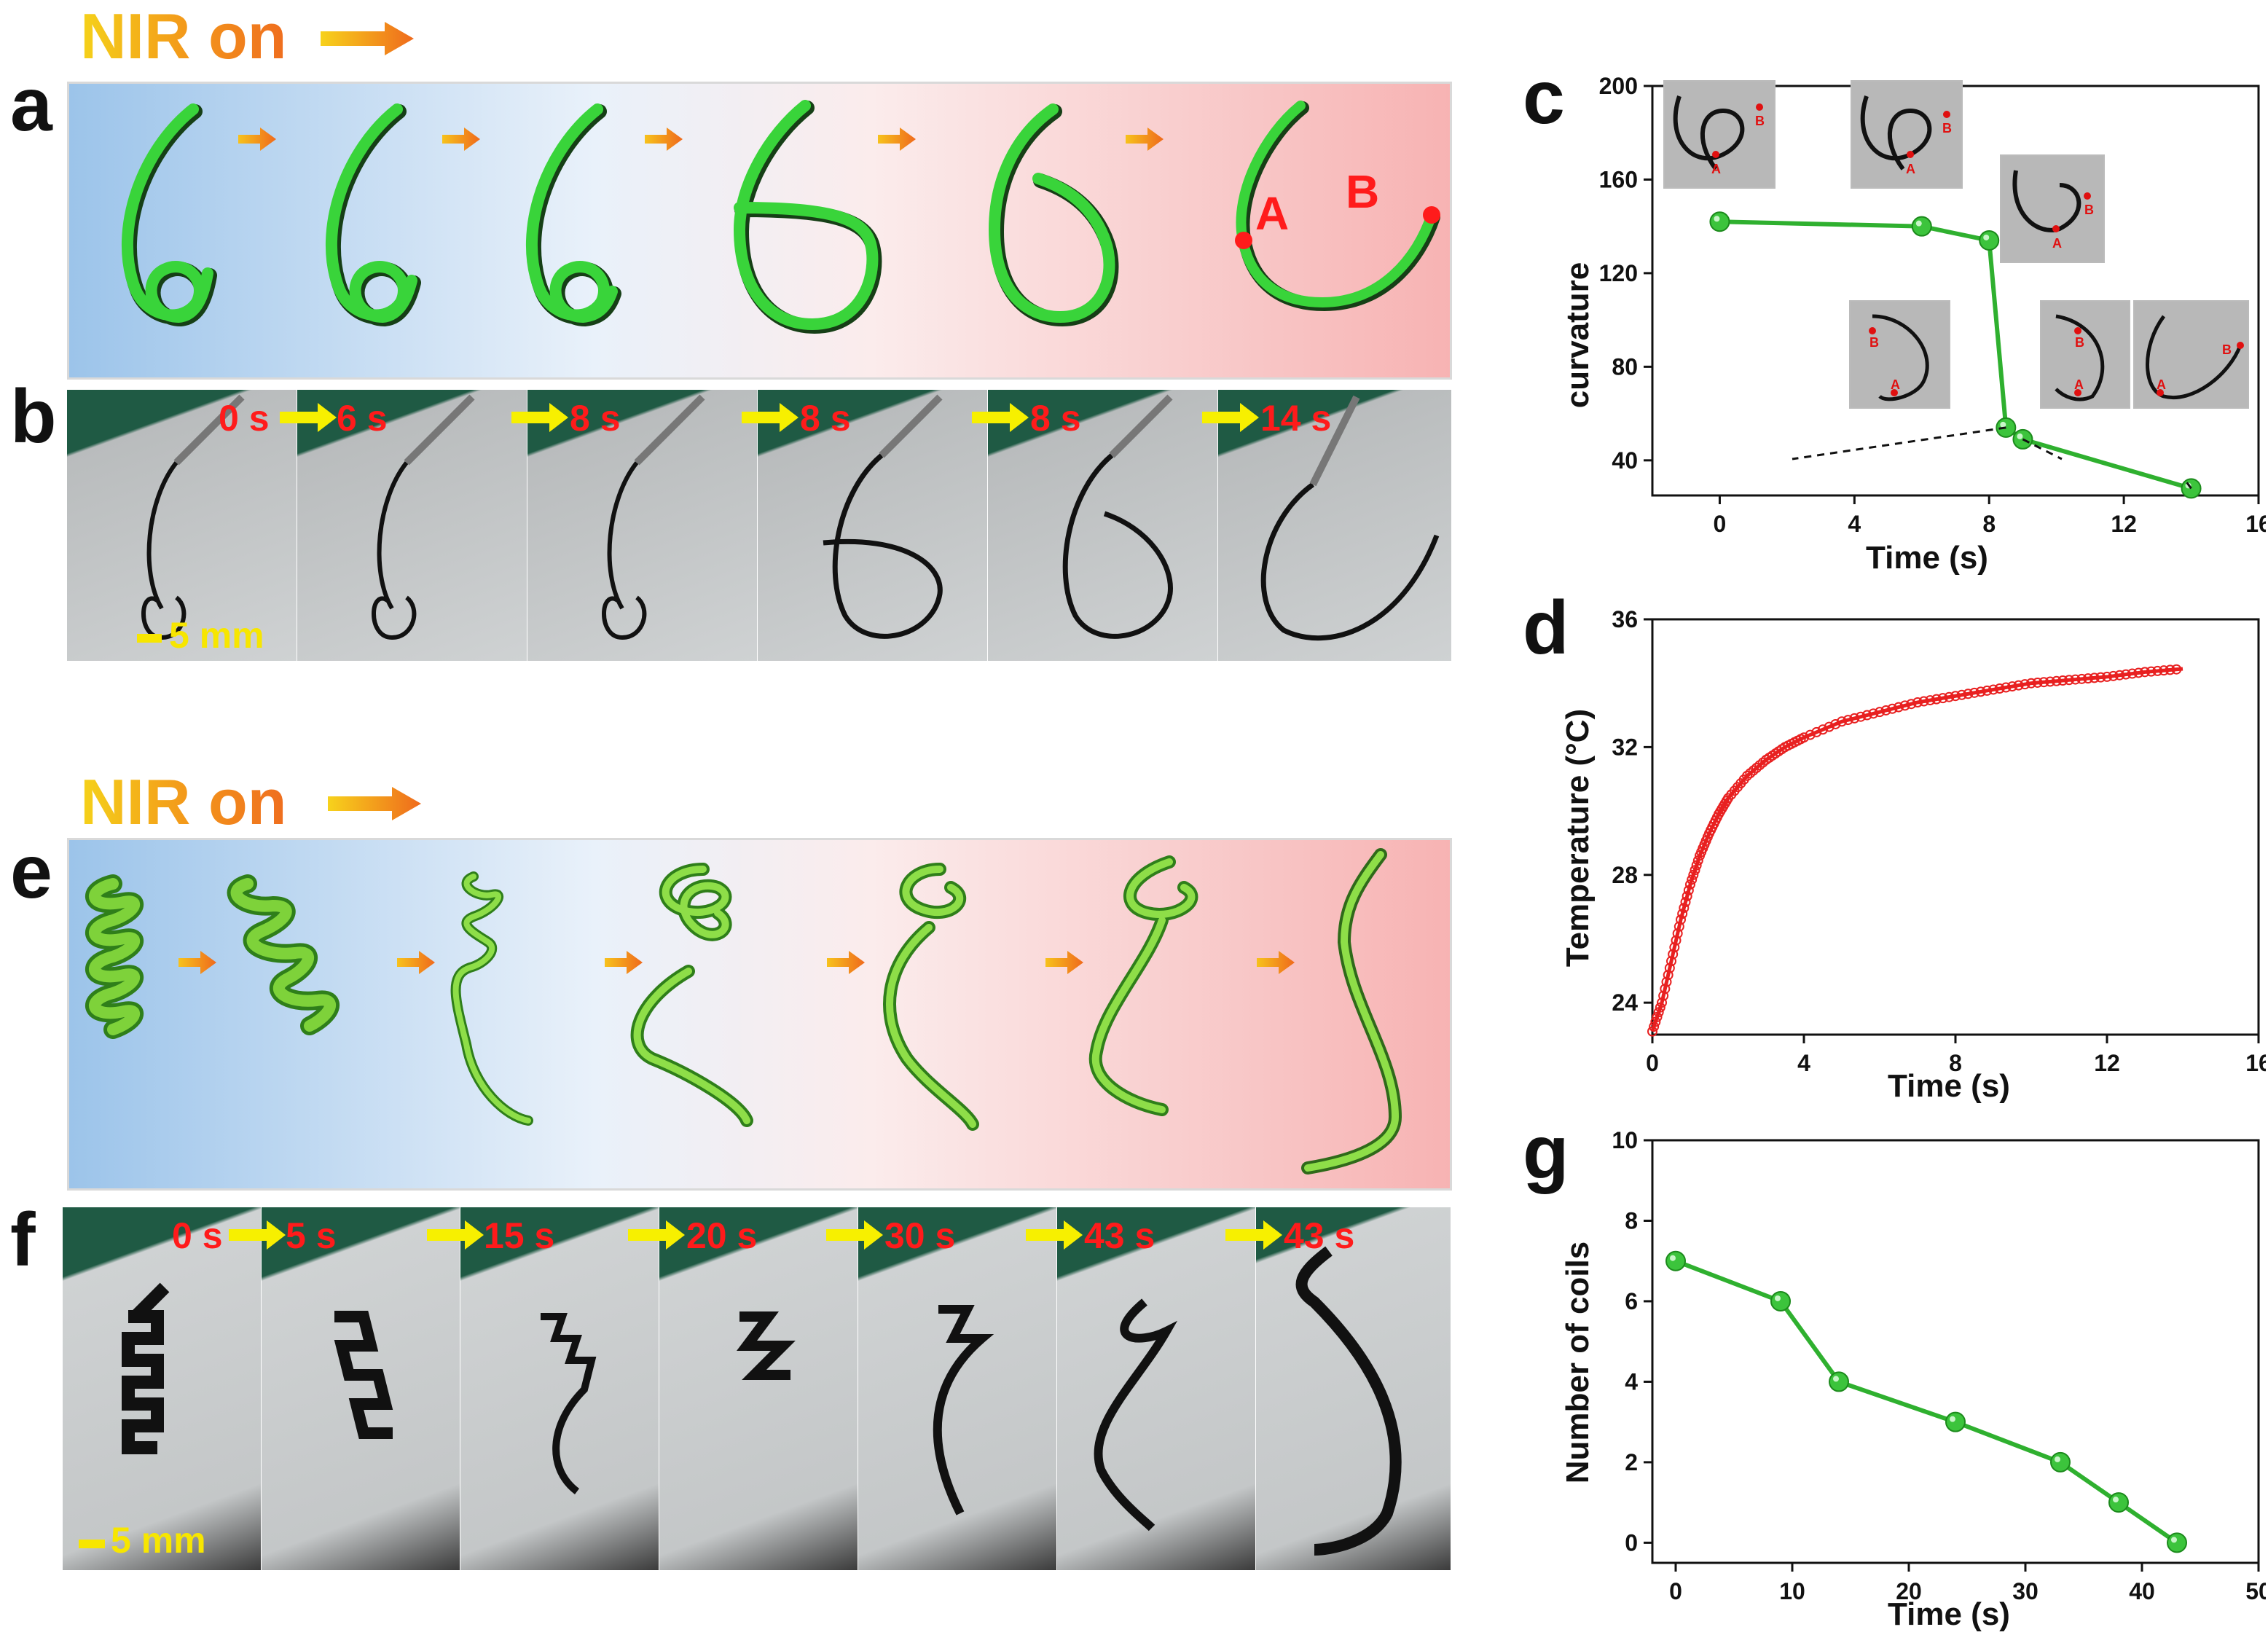 This screenshot has height=1643, width=2268. Describe the element at coordinates (2079, 385) in the screenshot. I see `inset-5-label-a: A` at that location.